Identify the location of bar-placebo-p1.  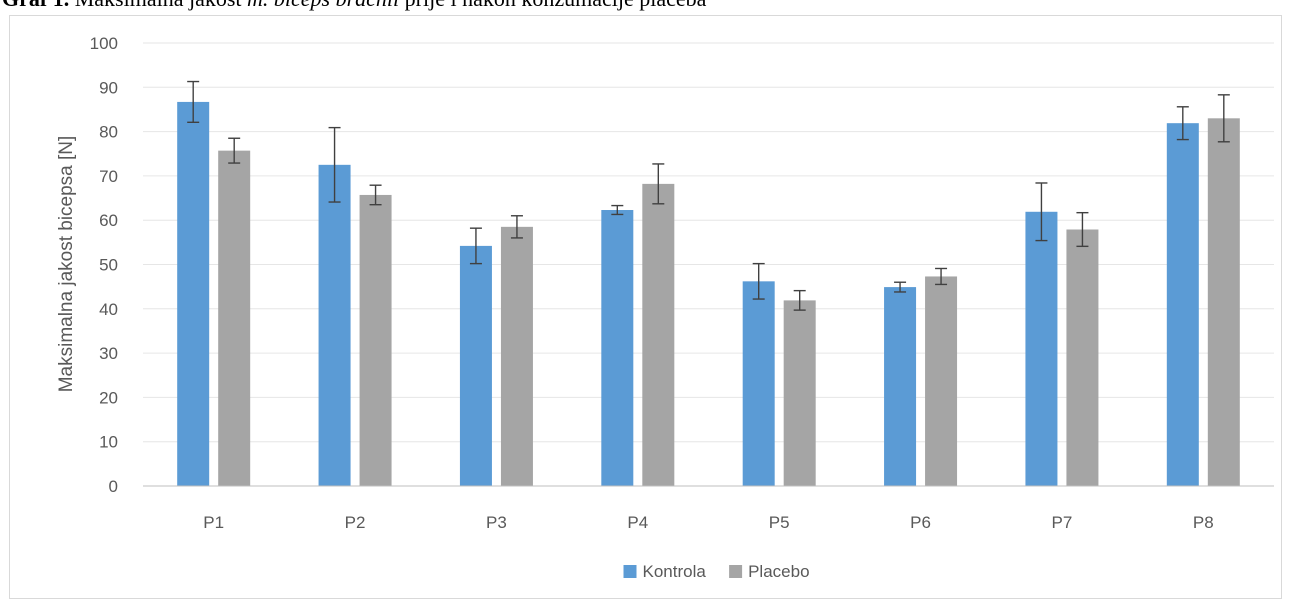
(234, 318).